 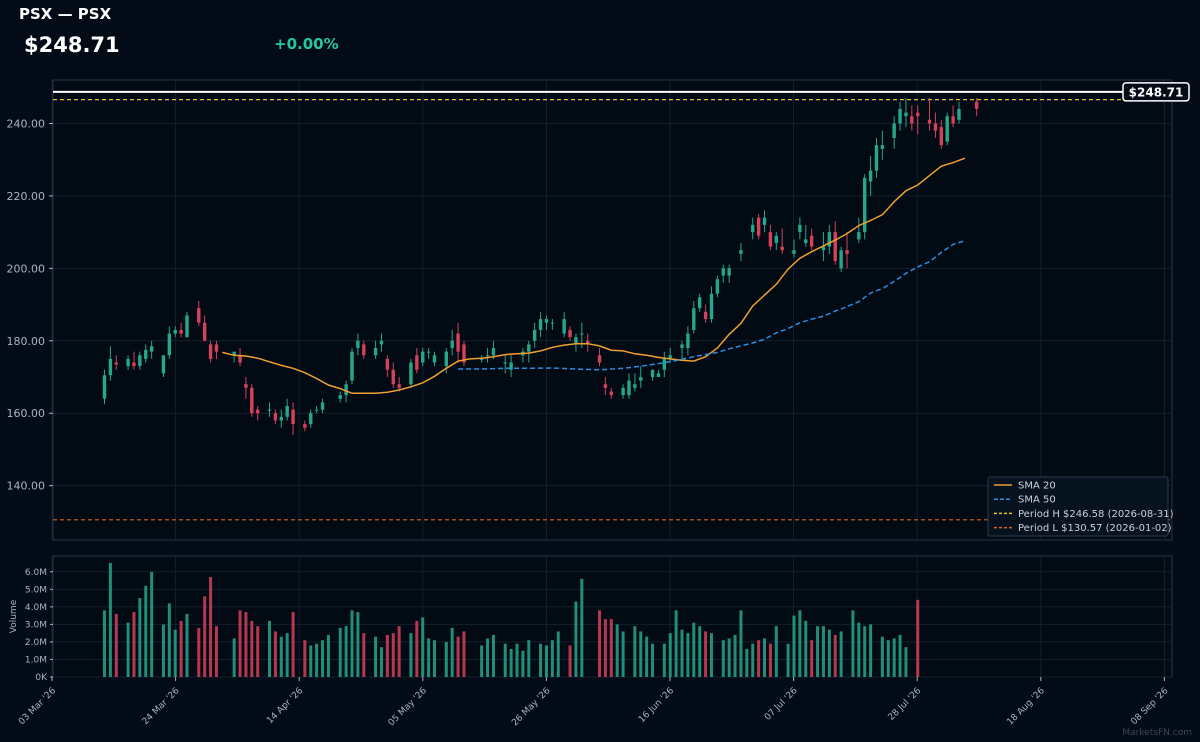 What do you see at coordinates (36, 608) in the screenshot?
I see `volume-tick-label: 4.0M` at bounding box center [36, 608].